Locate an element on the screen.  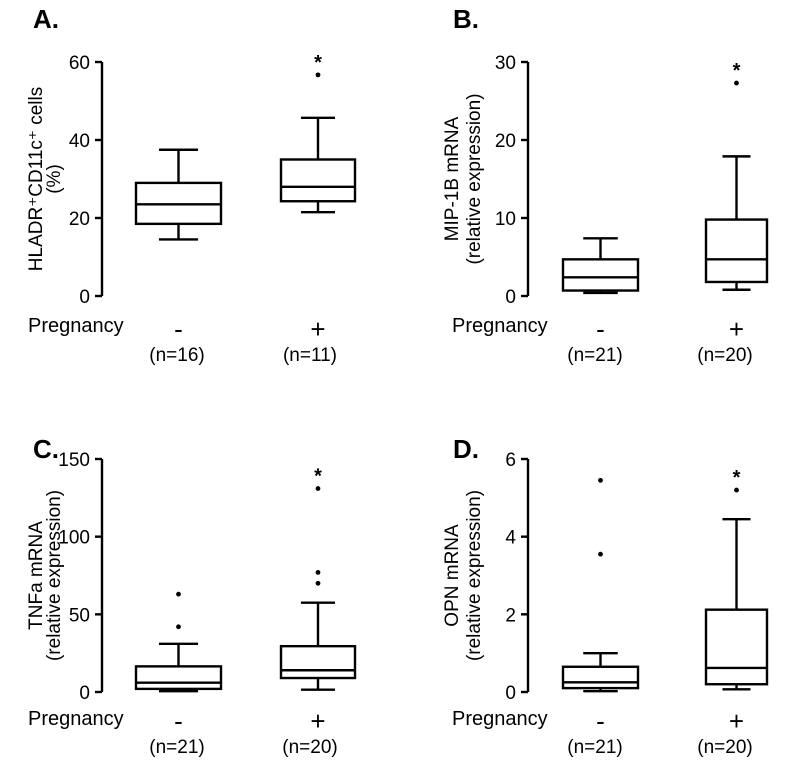
y-axis-label: MIP-1B mRNA is located at coordinates (452, 178).